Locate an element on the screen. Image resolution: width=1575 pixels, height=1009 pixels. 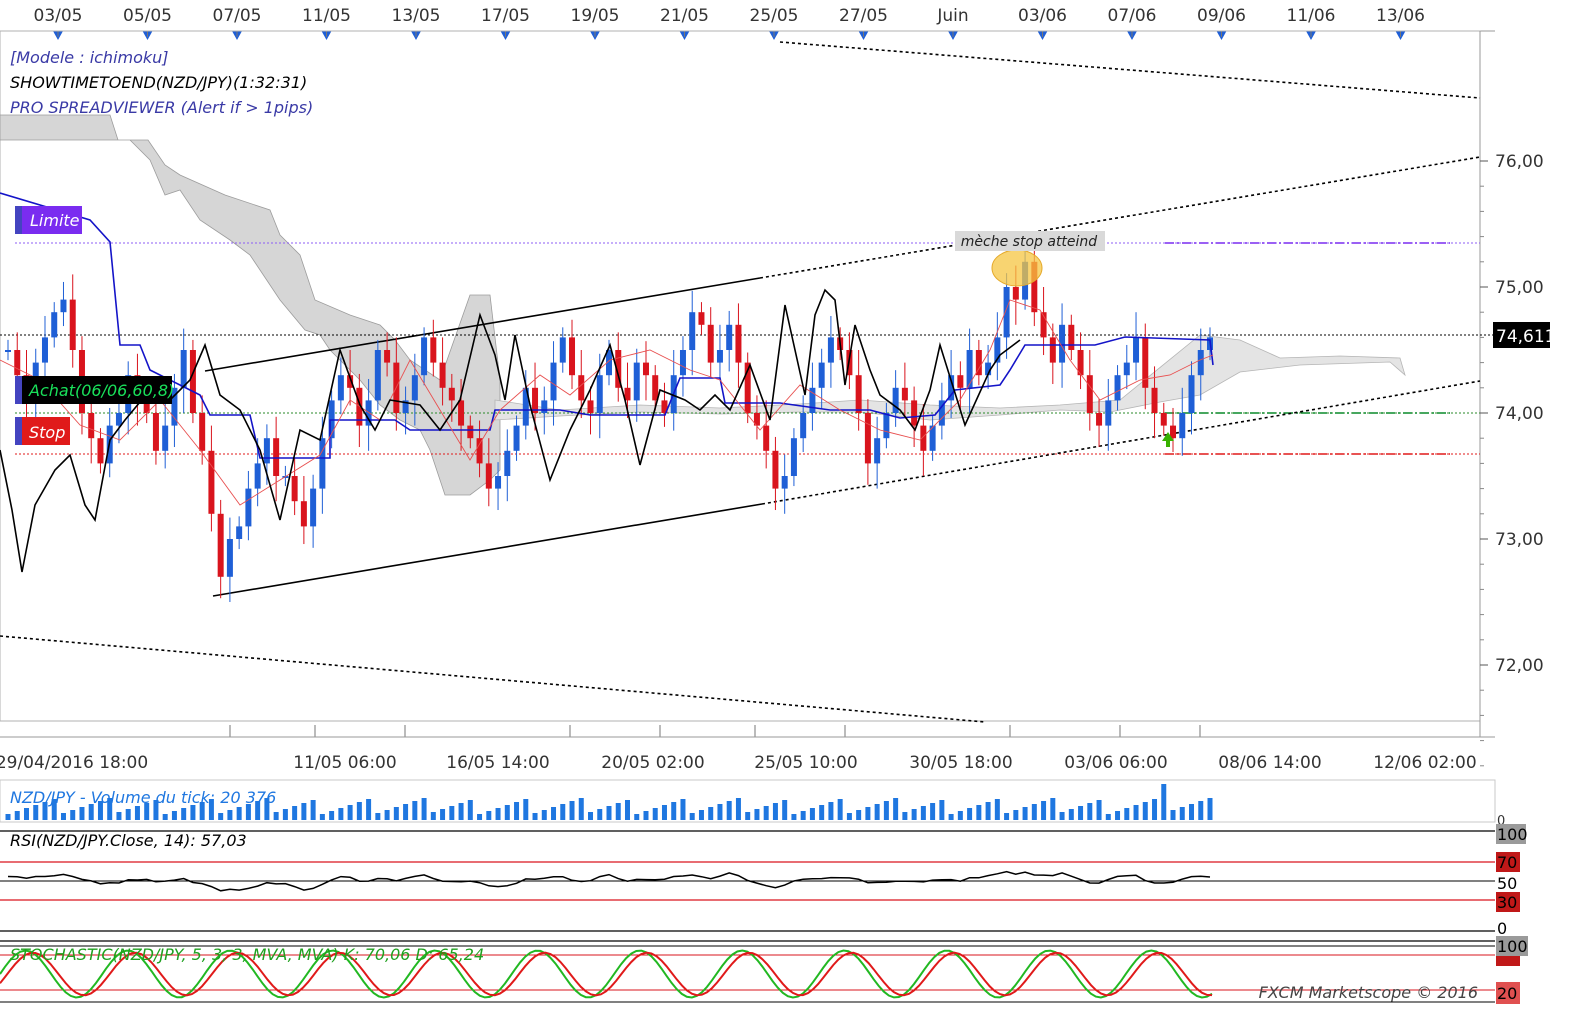
annotation-box is located at coordinates (1030, 241).